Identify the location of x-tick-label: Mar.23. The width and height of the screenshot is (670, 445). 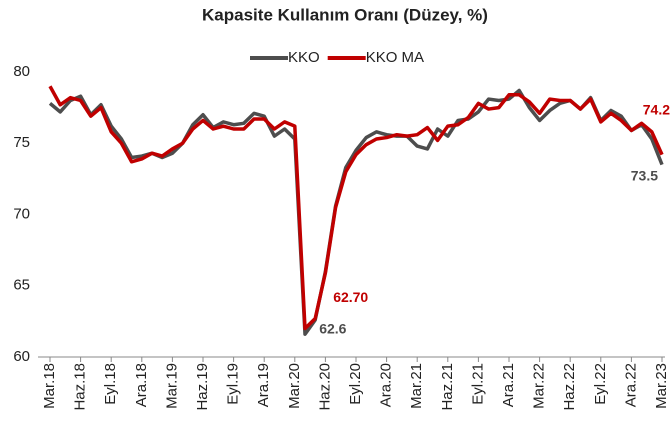
(661, 386).